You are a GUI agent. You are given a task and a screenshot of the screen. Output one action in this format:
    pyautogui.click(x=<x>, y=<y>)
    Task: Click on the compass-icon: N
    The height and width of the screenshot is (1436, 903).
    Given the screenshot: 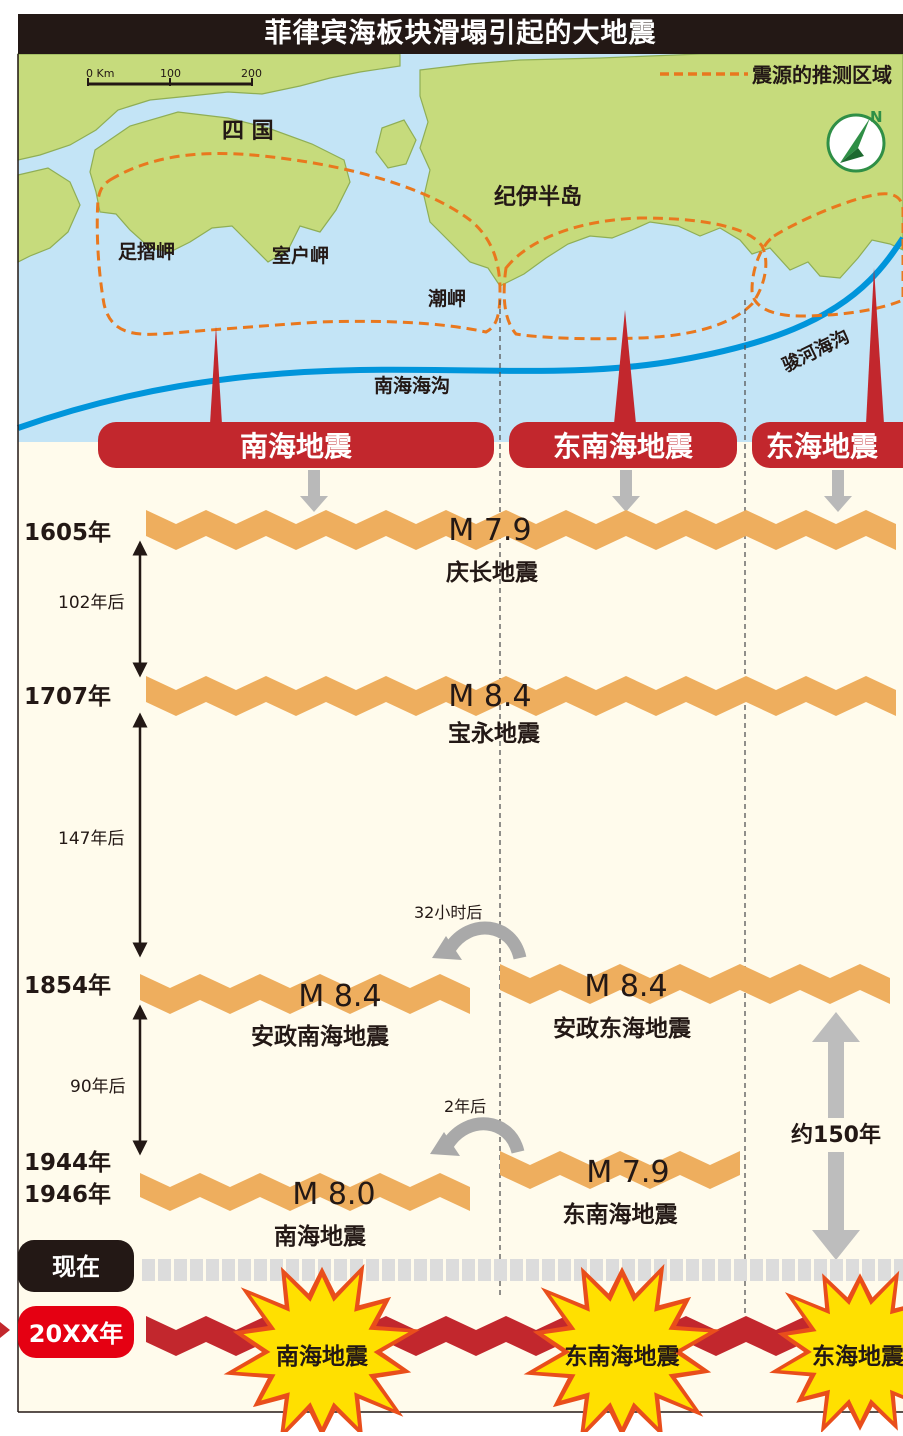 What is the action you would take?
    pyautogui.click(x=856, y=140)
    